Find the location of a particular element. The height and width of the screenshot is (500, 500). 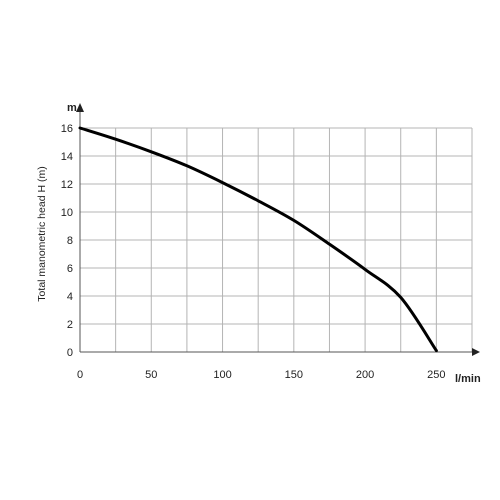

x-tick-label: 200 is located at coordinates (365, 375).